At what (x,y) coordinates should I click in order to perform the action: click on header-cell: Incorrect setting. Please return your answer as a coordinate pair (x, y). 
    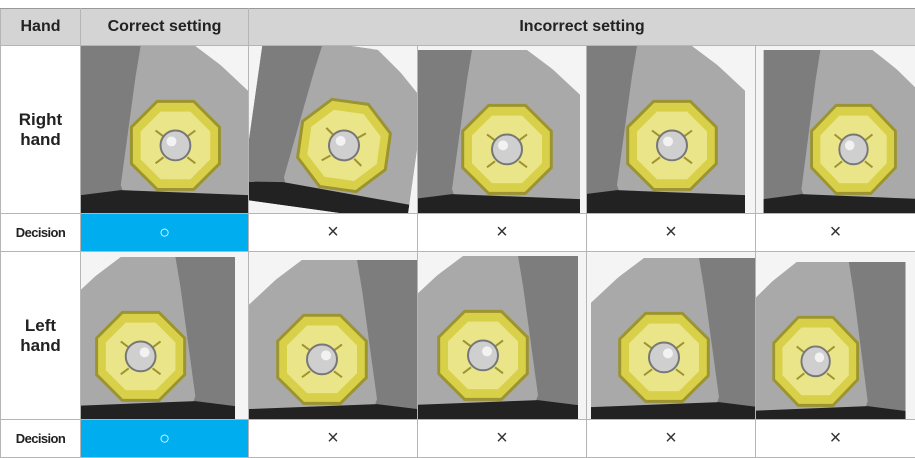
    Looking at the image, I should click on (582, 27).